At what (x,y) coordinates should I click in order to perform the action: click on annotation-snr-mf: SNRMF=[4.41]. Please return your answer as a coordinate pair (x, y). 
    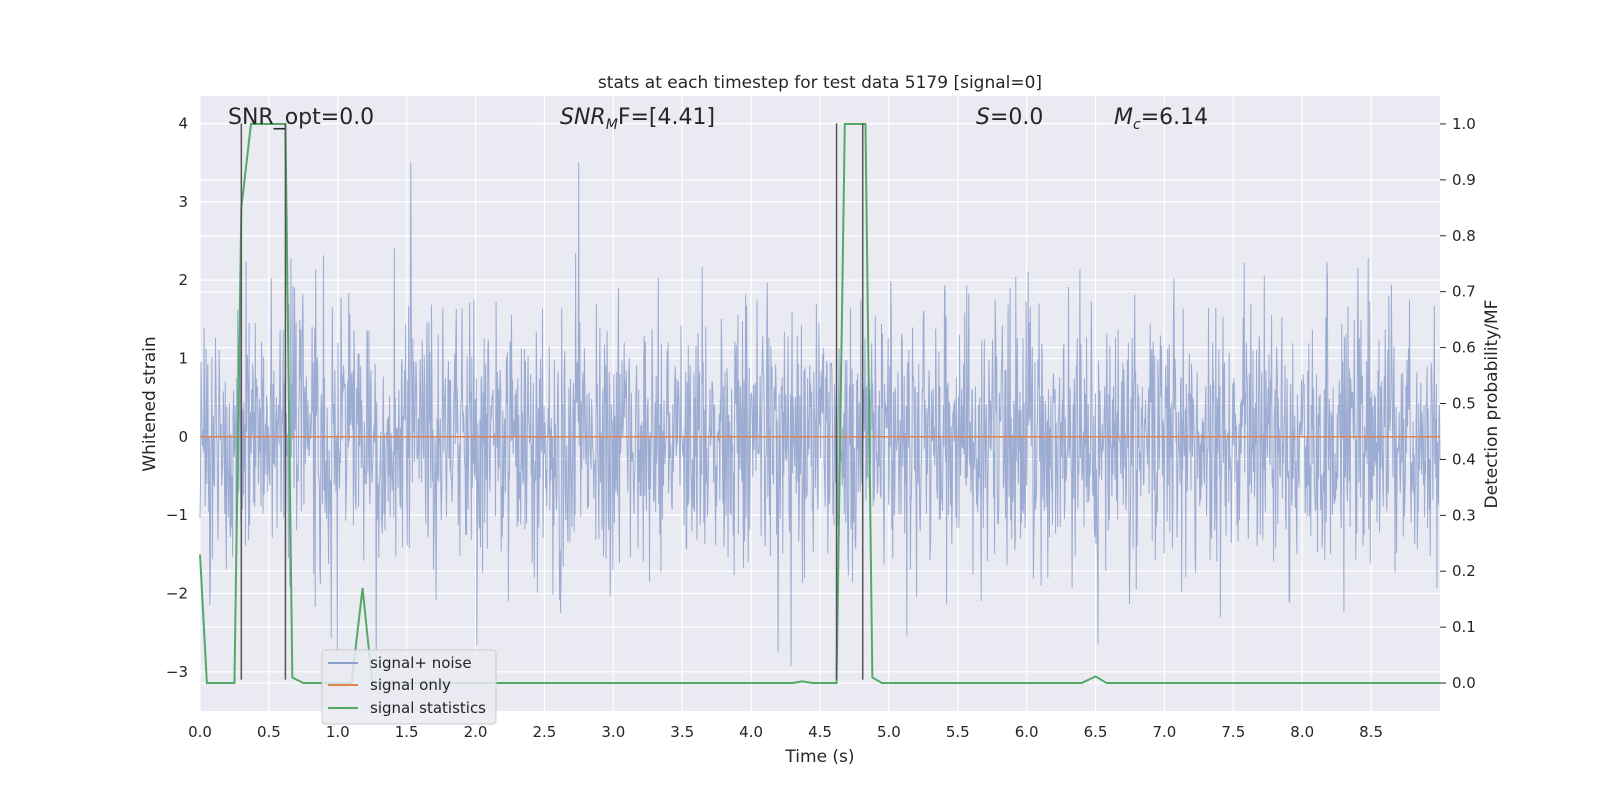
    Looking at the image, I should click on (637, 119).